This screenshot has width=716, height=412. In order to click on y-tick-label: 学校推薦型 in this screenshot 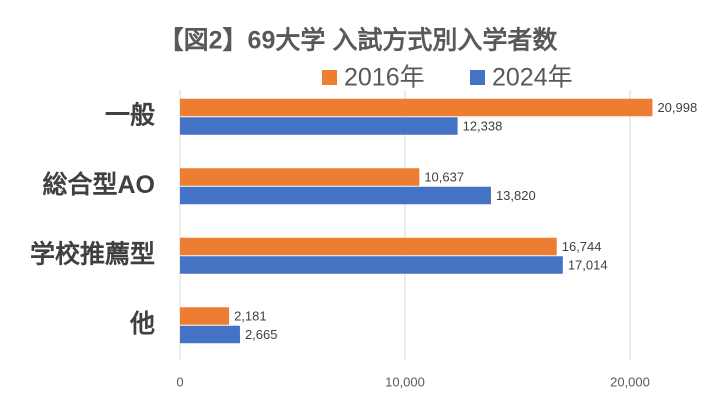, I will do `click(92, 253)`.